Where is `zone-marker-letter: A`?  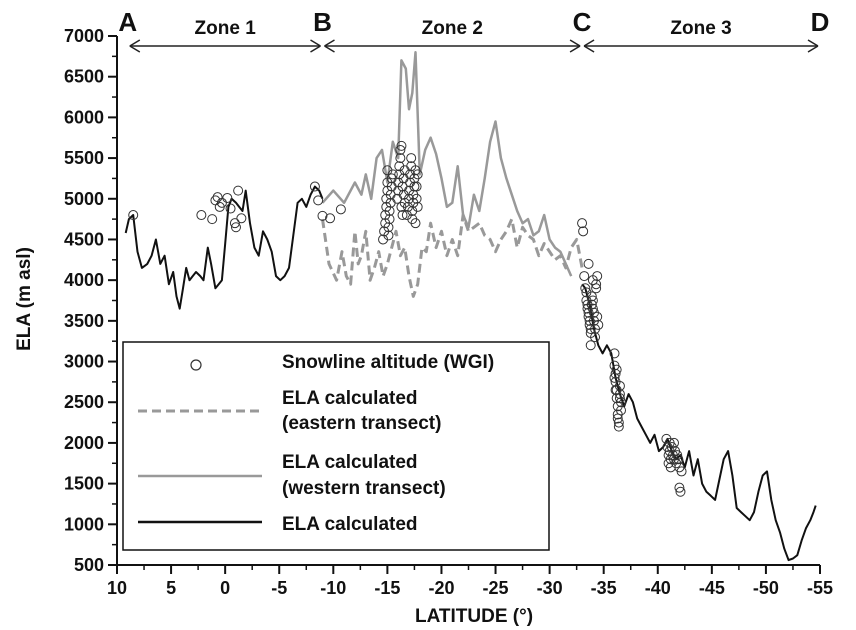 zone-marker-letter: A is located at coordinates (127, 22).